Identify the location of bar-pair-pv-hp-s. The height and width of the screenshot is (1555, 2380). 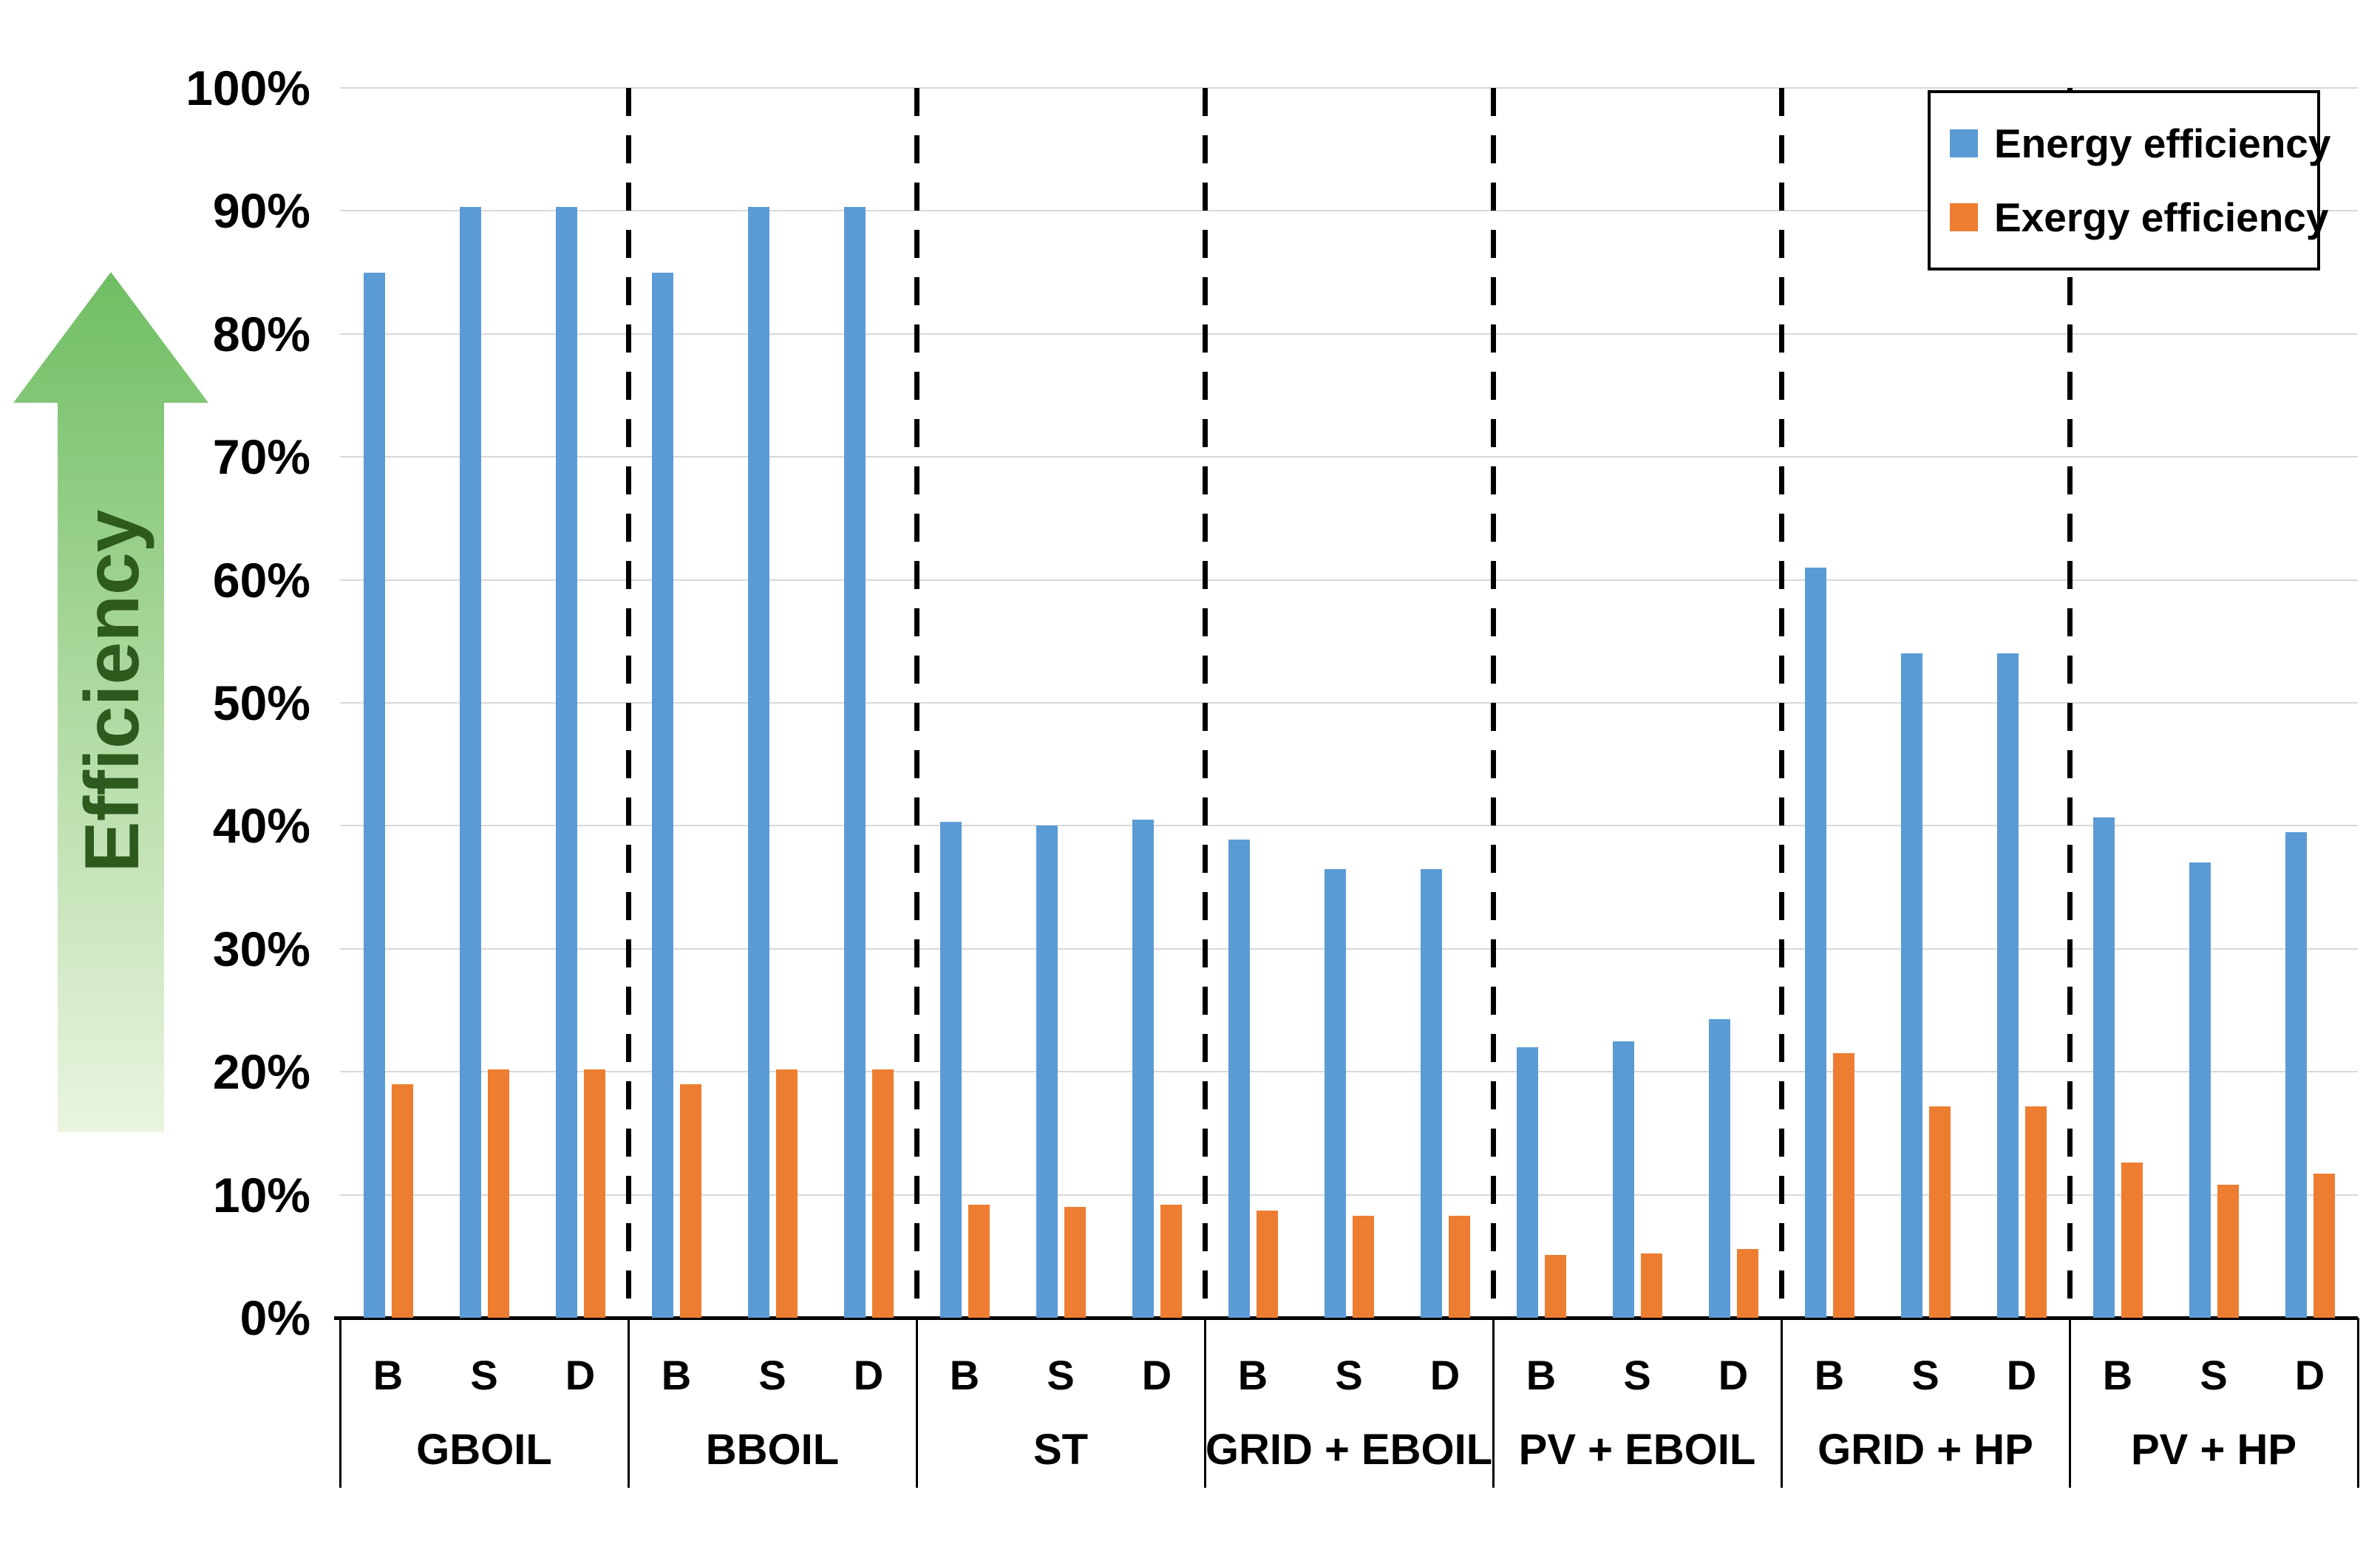
(2214, 703).